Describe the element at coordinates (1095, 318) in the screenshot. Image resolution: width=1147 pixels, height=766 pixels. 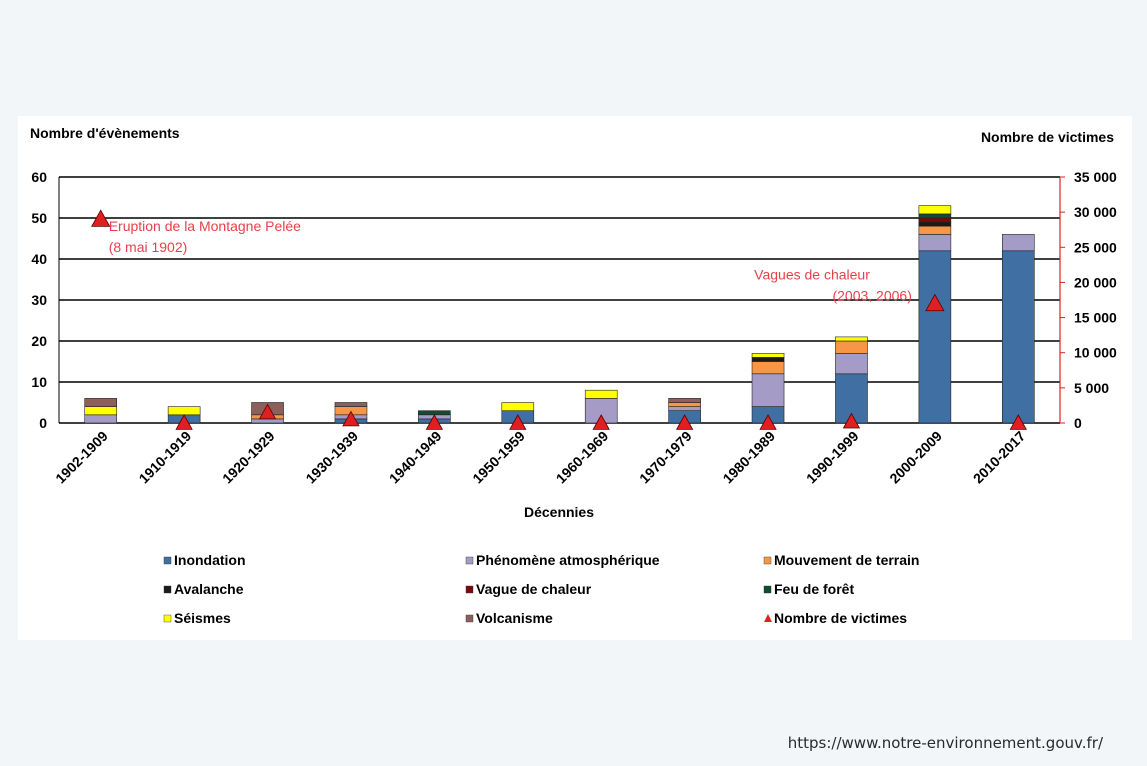
I see `y-tick-right: 15 000` at that location.